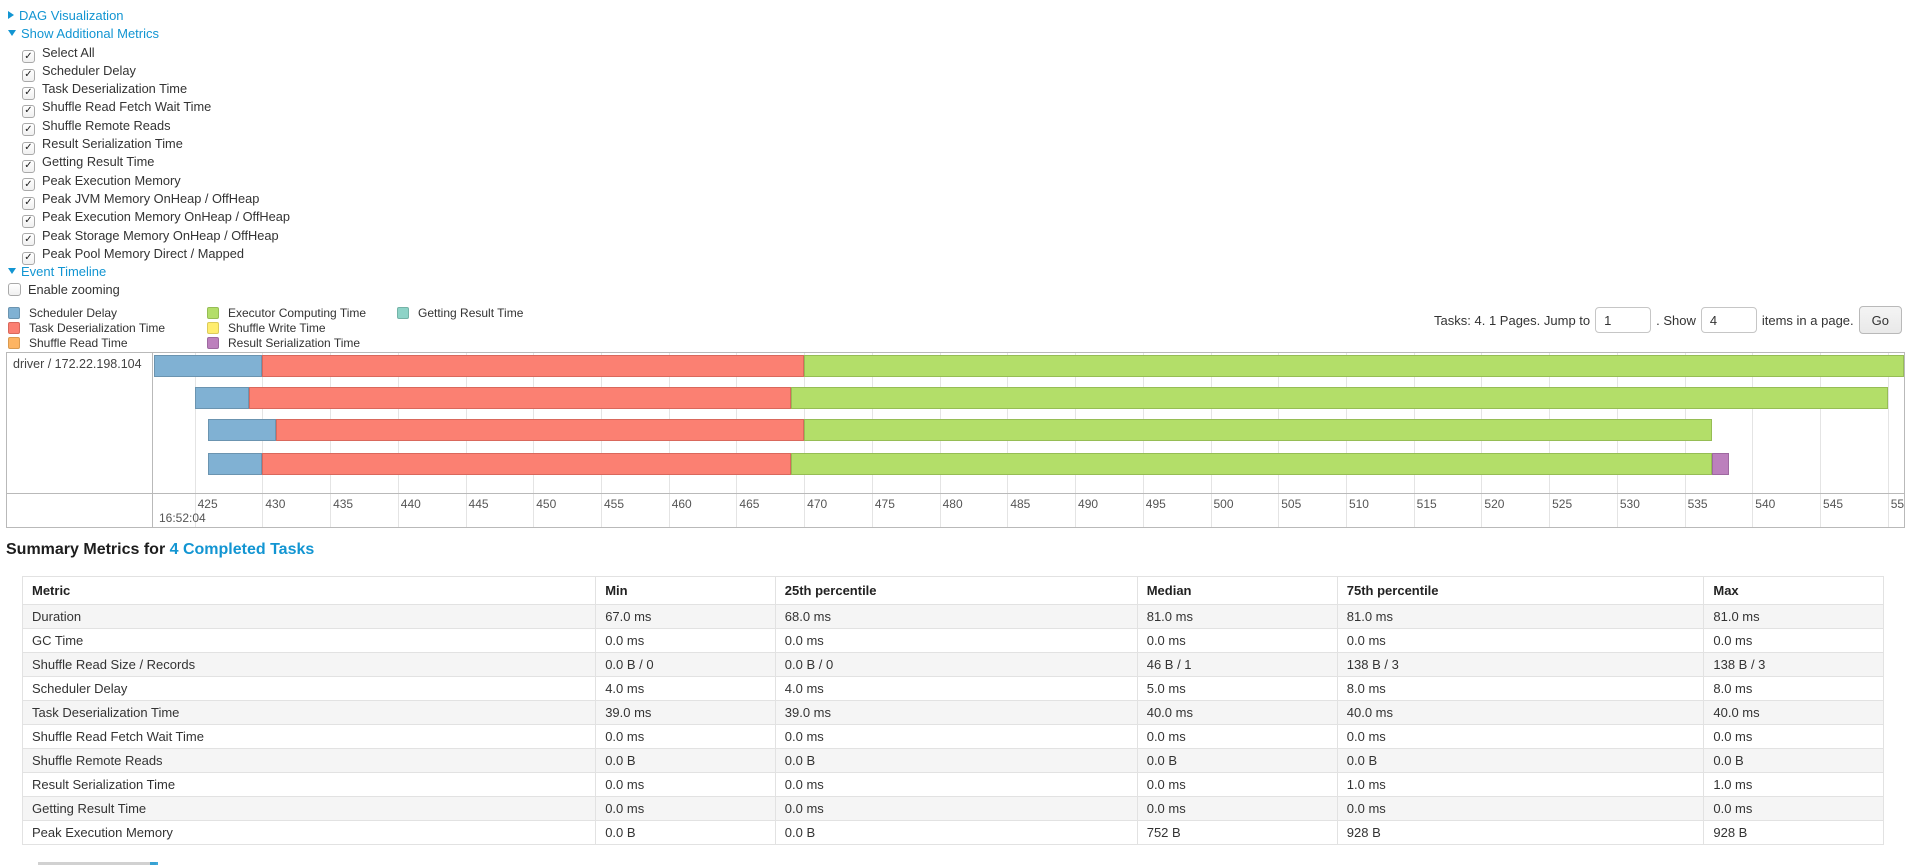 Image resolution: width=1907 pixels, height=865 pixels. I want to click on metric-checkbox-item: ✓ Shuffle Read Fetch Wait Time, so click(156, 108).